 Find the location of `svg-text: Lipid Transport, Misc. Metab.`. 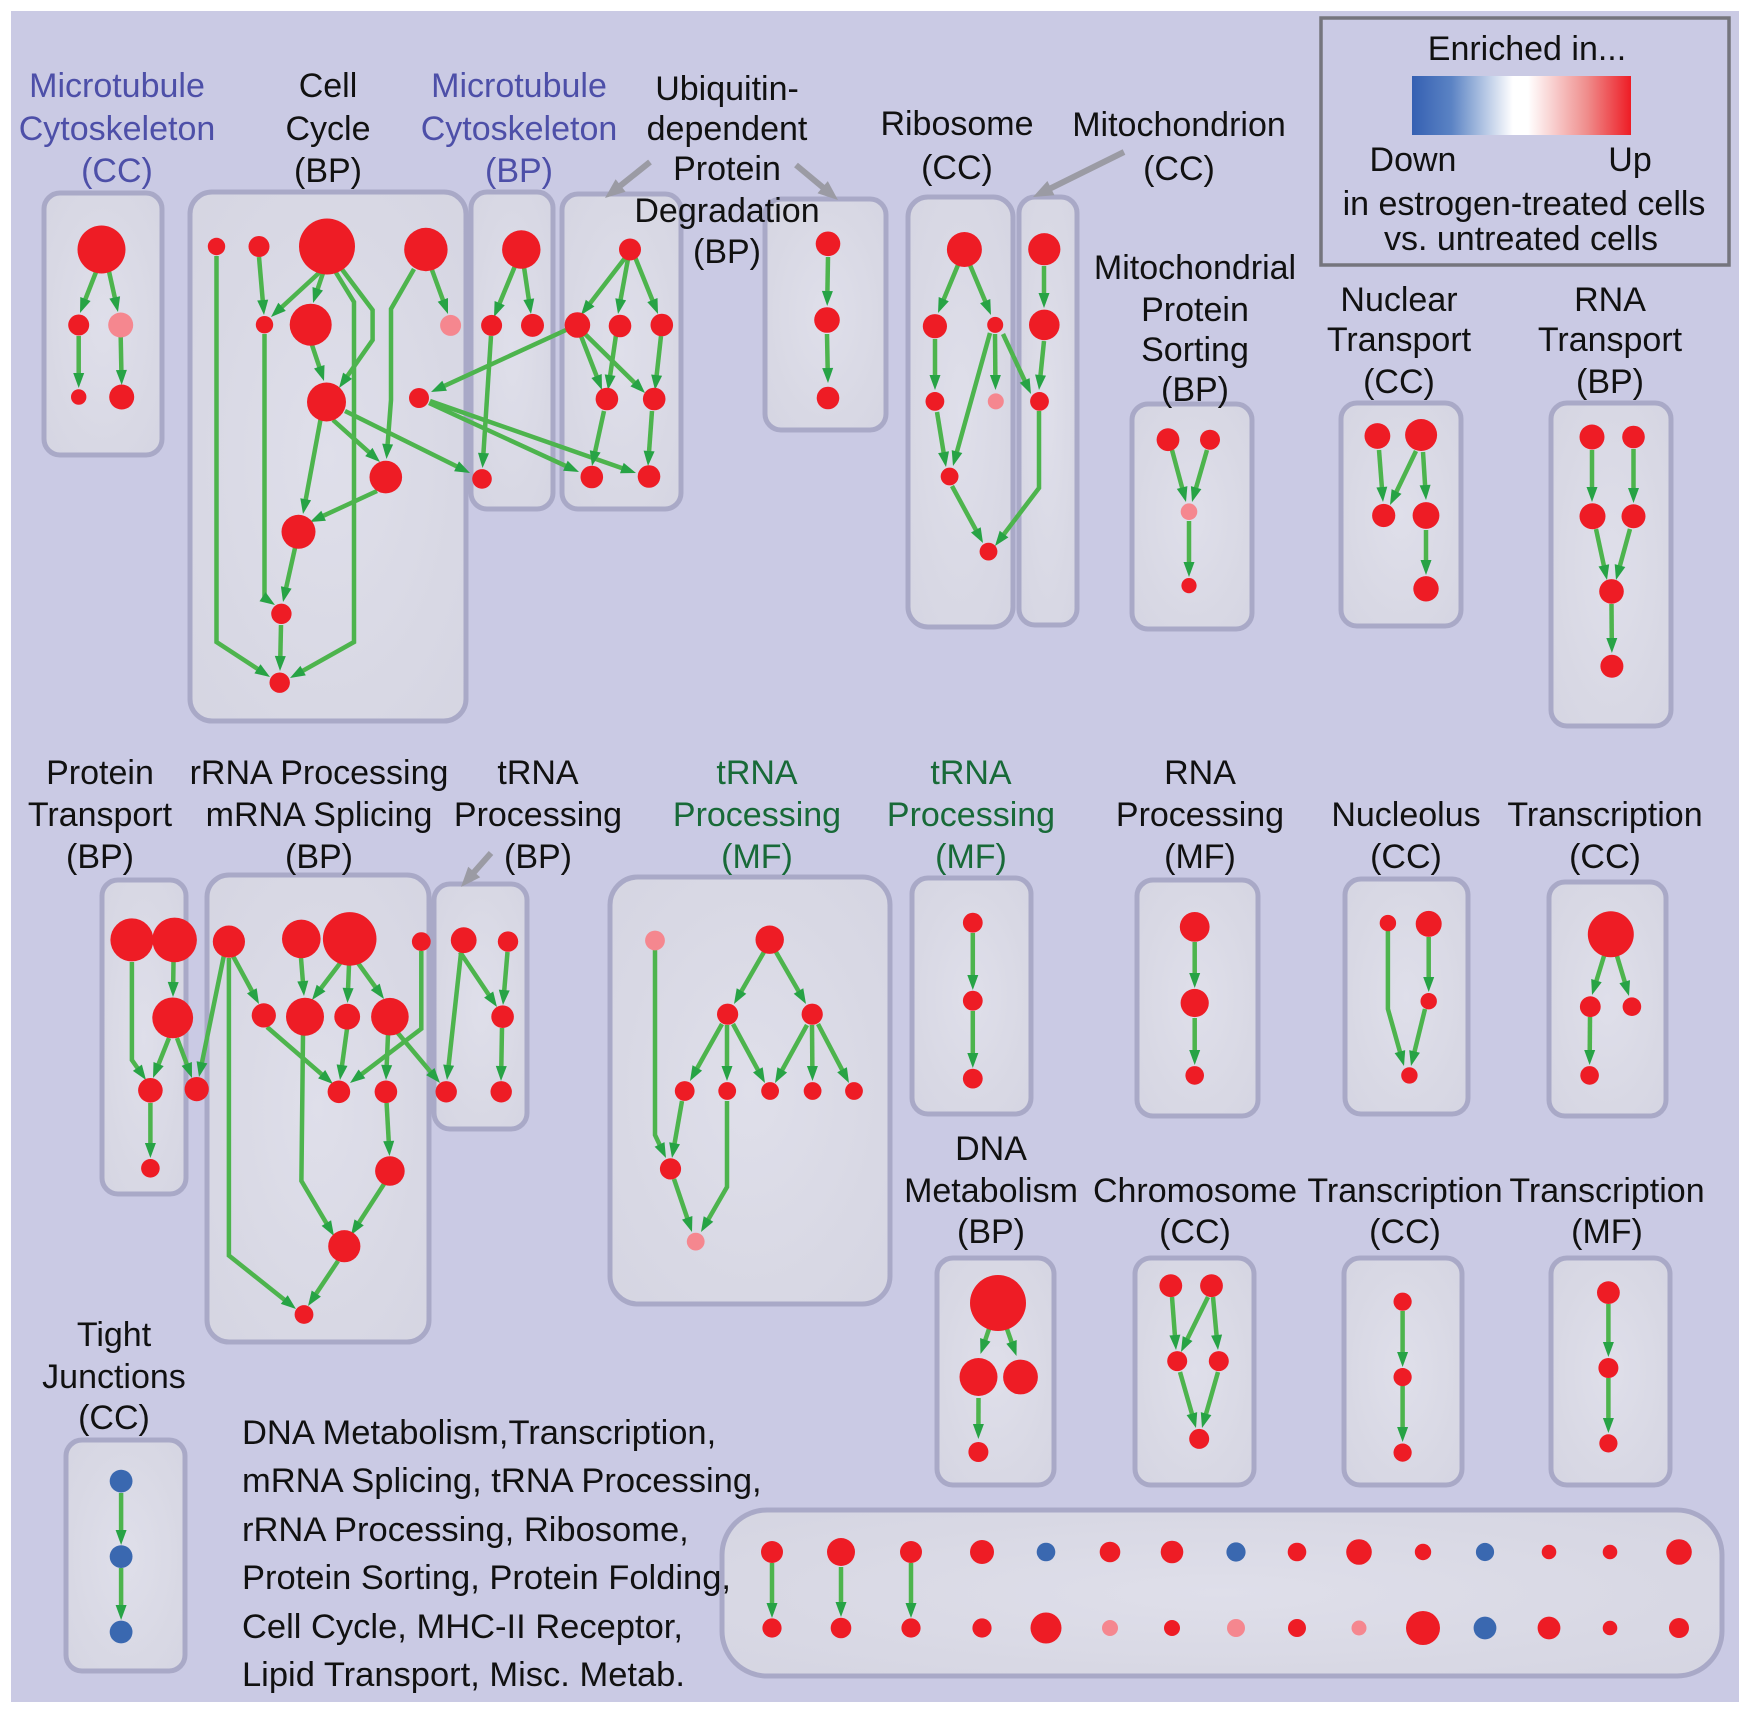

svg-text: Lipid Transport, Misc. Metab. is located at coordinates (463, 1675).